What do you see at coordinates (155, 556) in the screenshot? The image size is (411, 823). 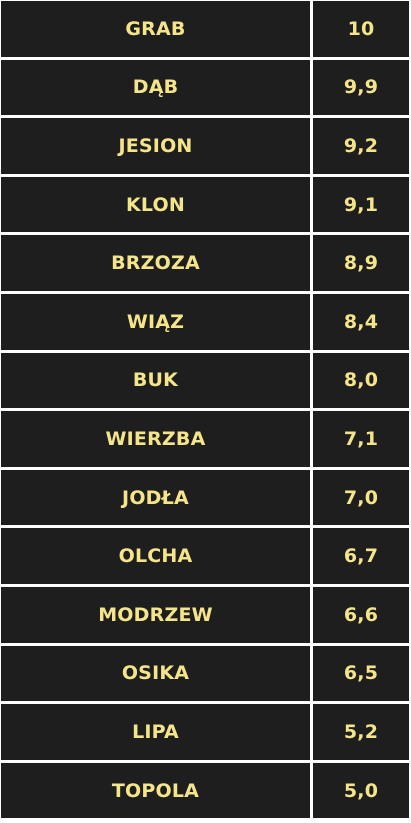 I see `wood-name-cell: OLCHA` at bounding box center [155, 556].